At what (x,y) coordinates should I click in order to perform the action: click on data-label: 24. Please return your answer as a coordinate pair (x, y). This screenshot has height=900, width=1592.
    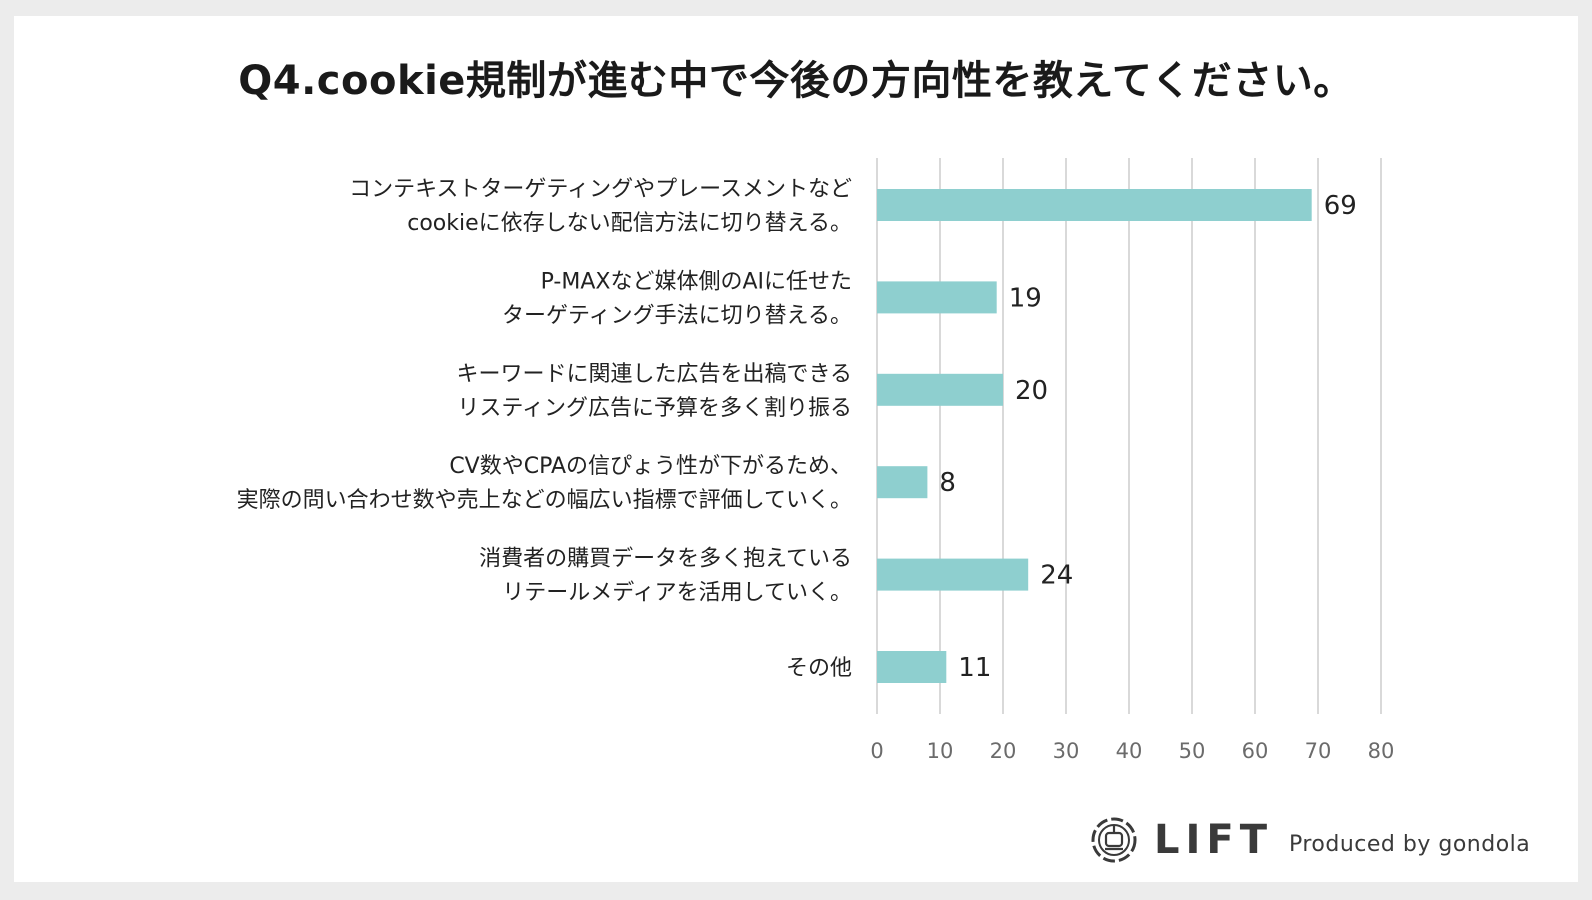
    Looking at the image, I should click on (1056, 576).